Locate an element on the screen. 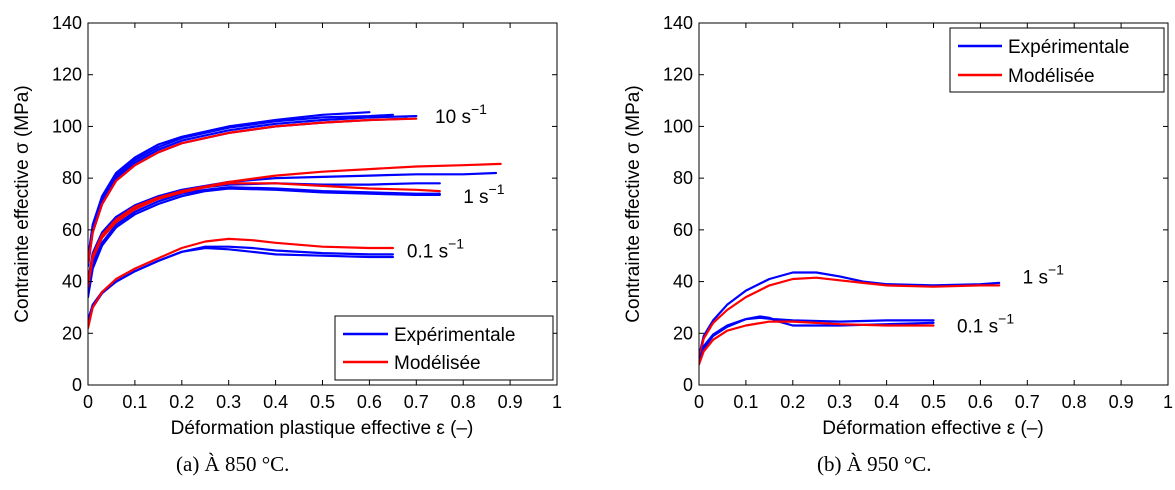 The image size is (1175, 490). panel-a-x-tick-label: 0.3 is located at coordinates (228, 402).